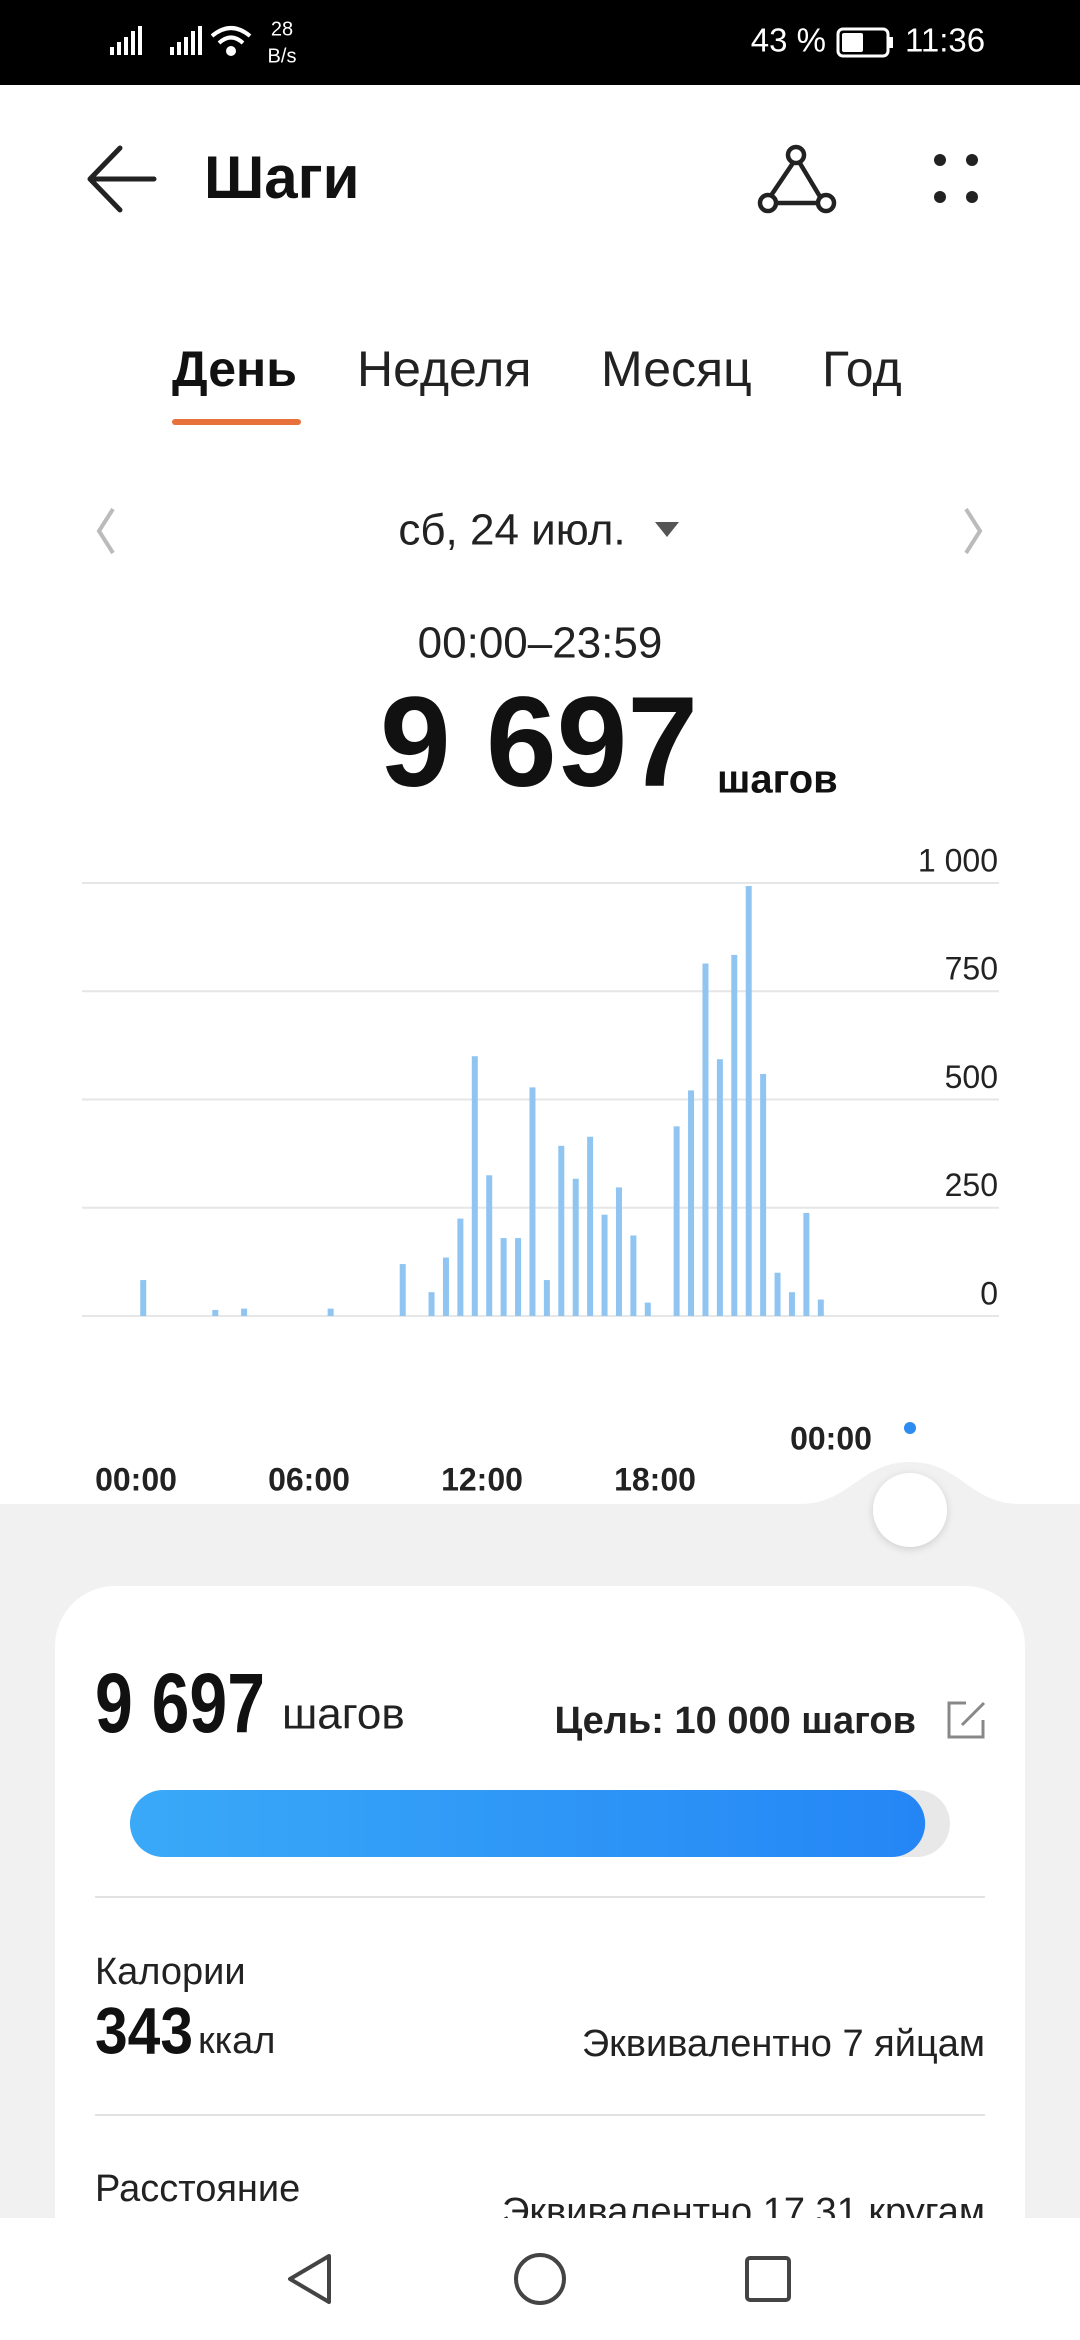  I want to click on tab: Неделя, so click(444, 369).